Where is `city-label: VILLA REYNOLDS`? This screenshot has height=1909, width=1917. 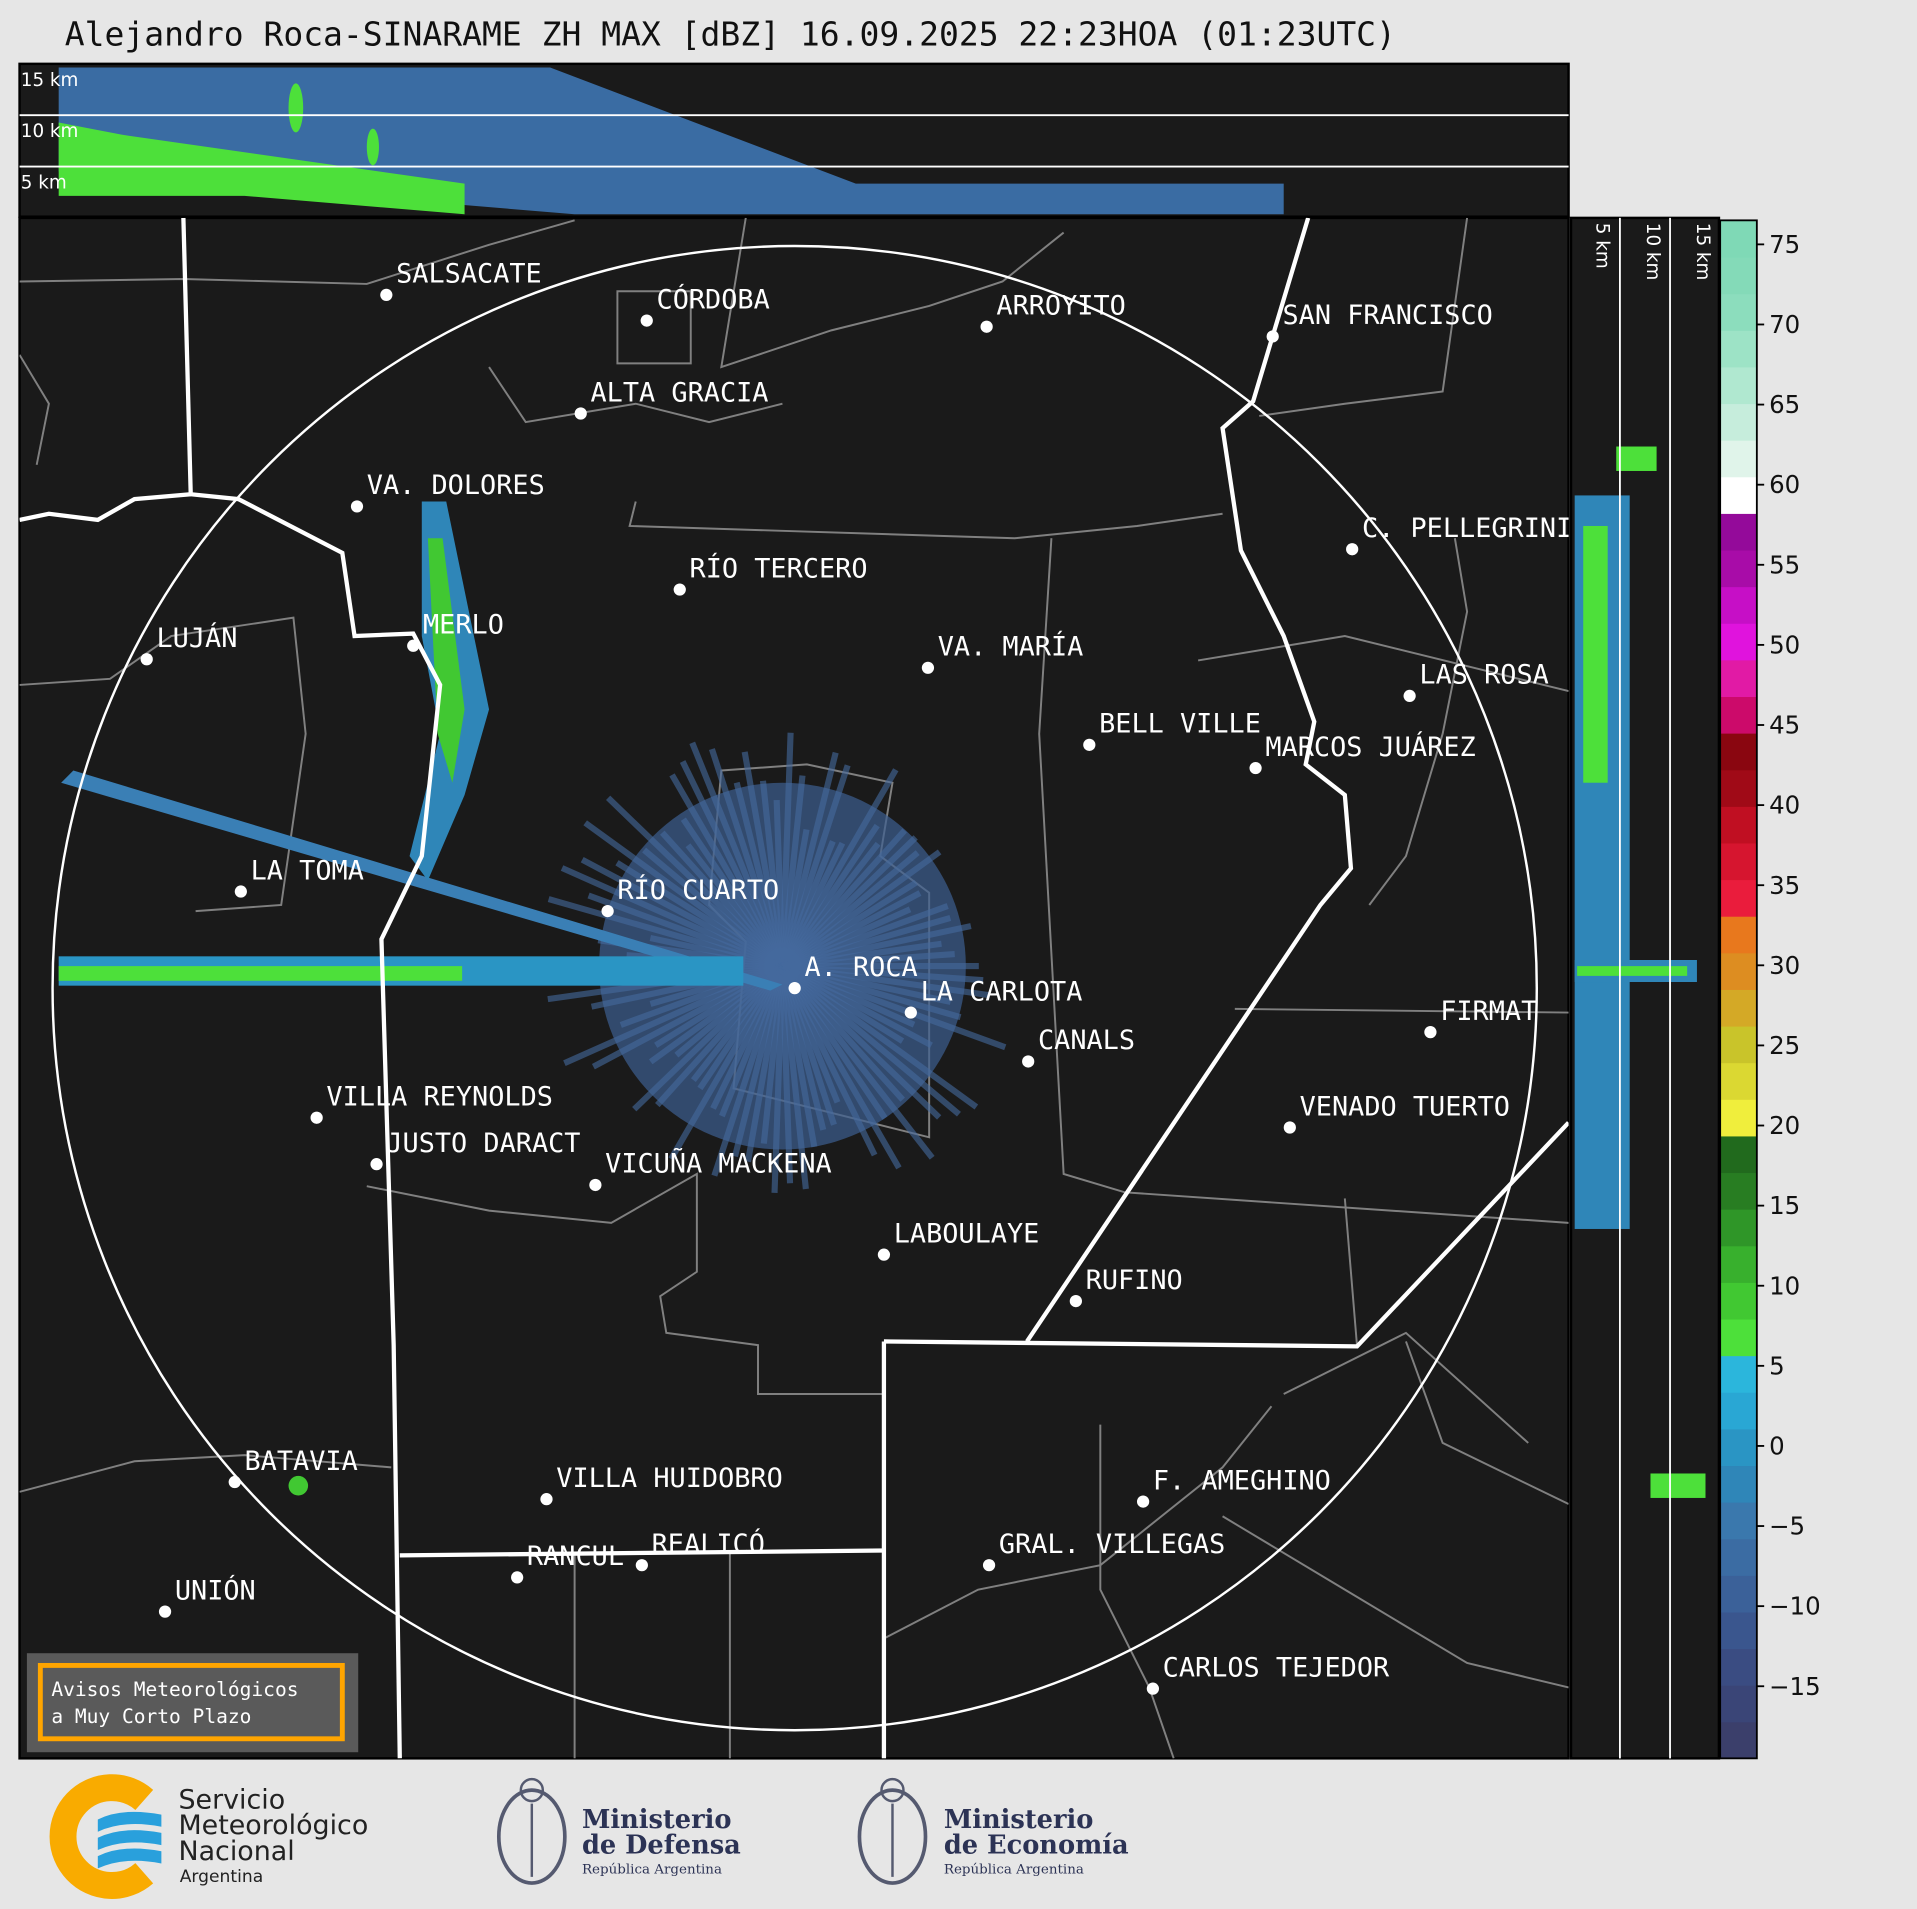
city-label: VILLA REYNOLDS is located at coordinates (439, 1096).